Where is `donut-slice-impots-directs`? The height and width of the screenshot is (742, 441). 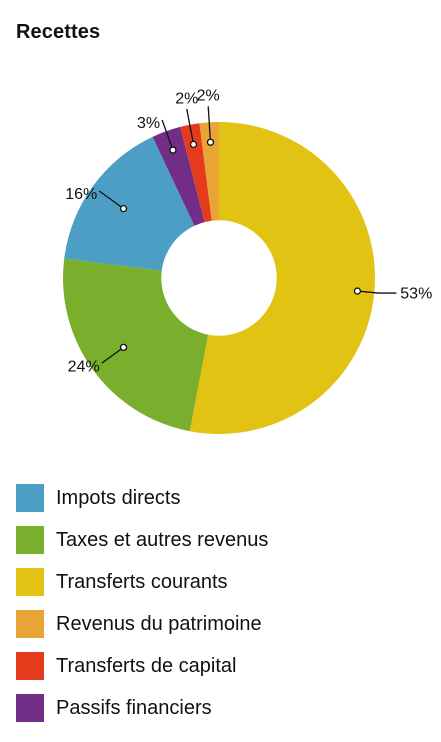 donut-slice-impots-directs is located at coordinates (129, 203).